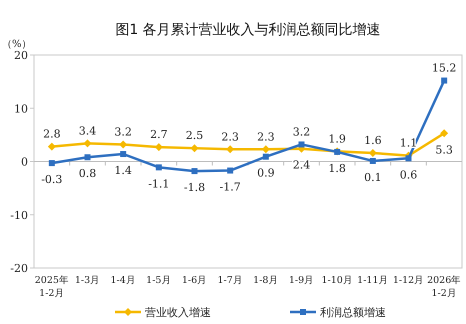 The width and height of the screenshot is (466, 324). What do you see at coordinates (337, 280) in the screenshot?
I see `x-tick-label: 1-10月` at bounding box center [337, 280].